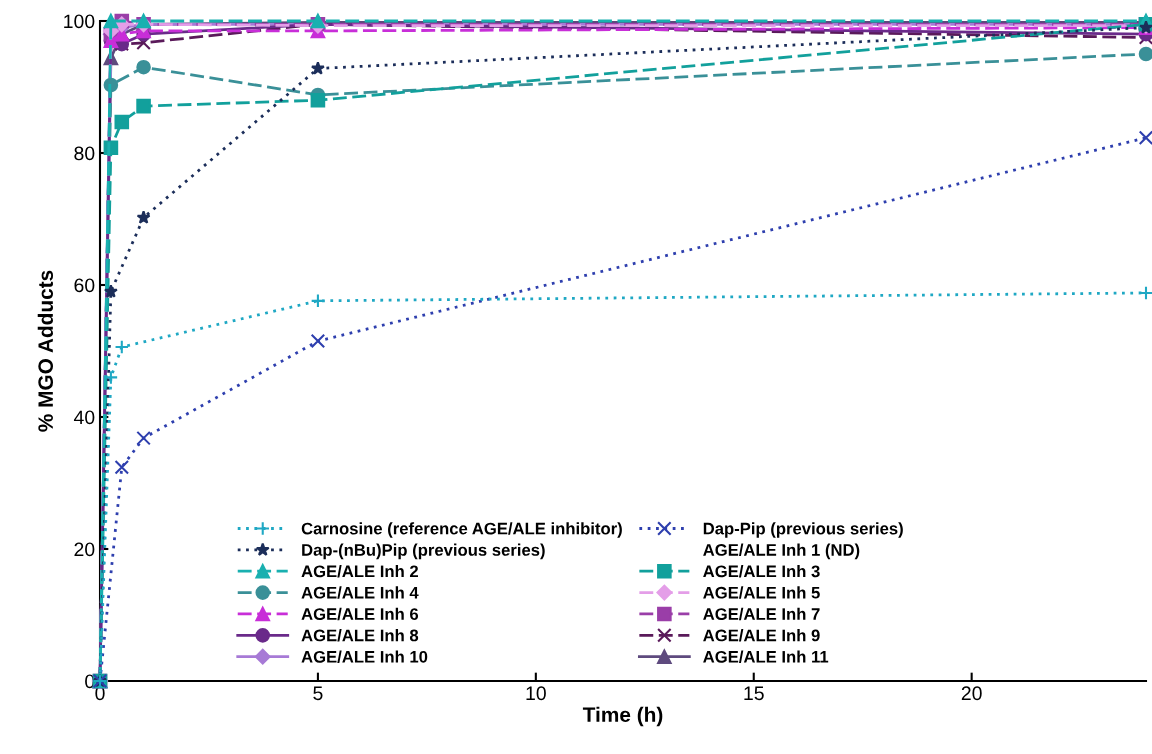 The image size is (1152, 754). Describe the element at coordinates (536, 693) in the screenshot. I see `x-tick-label: 10` at that location.